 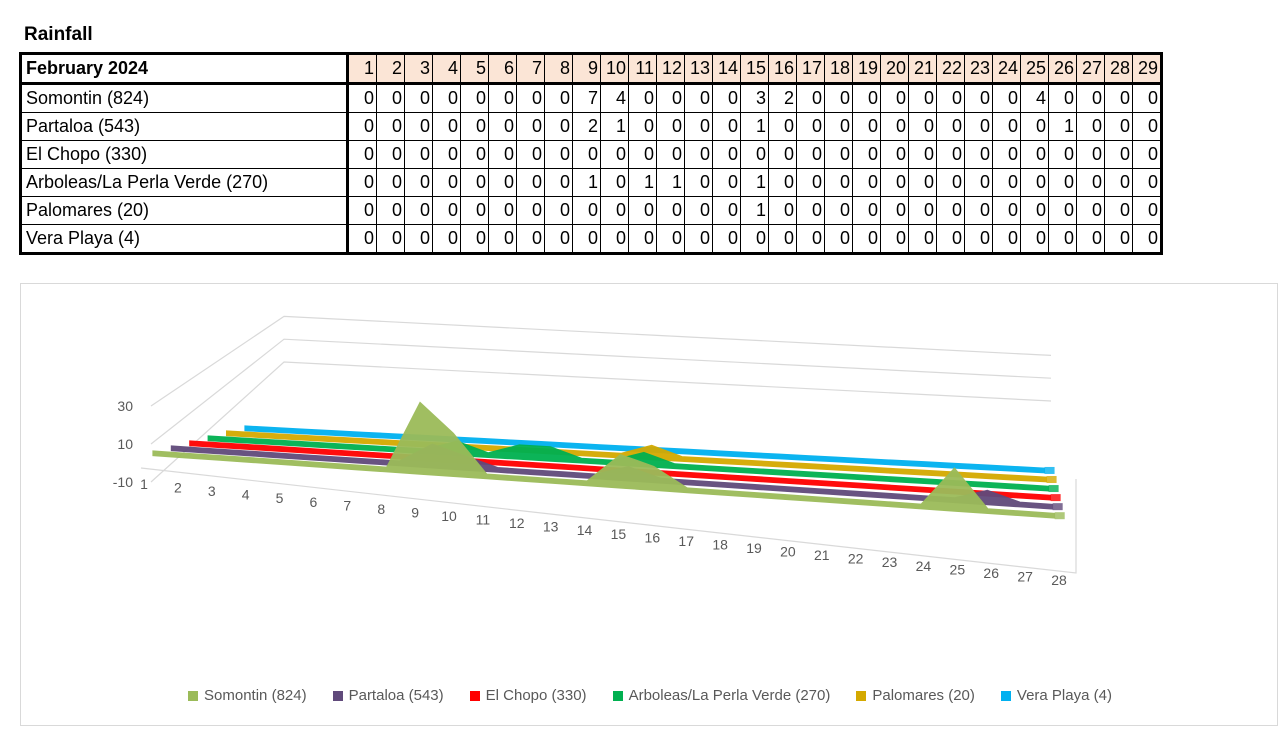 I want to click on legend-label: Palomares (20), so click(x=923, y=695).